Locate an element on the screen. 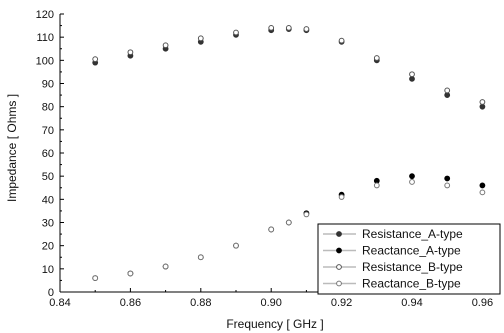  y-tick-label: 10 is located at coordinates (48, 270).